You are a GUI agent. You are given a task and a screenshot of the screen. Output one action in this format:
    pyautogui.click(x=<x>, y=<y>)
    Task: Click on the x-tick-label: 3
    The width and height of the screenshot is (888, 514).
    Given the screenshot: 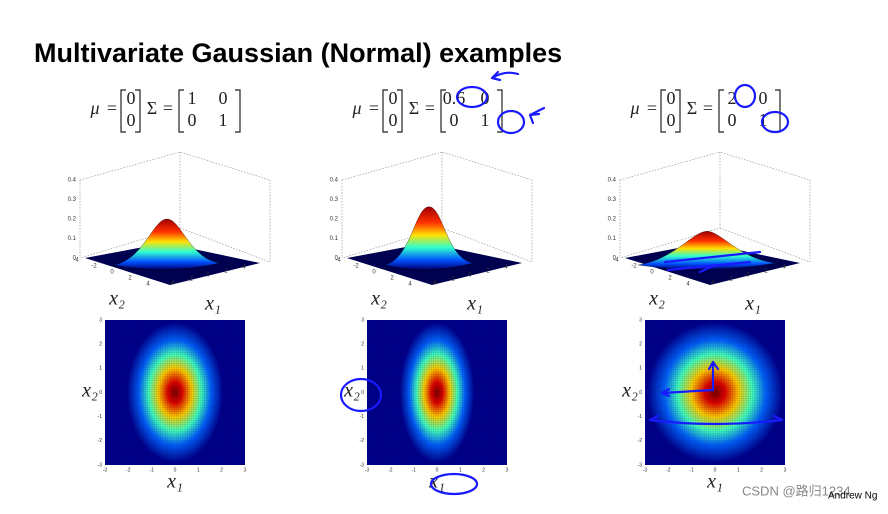 What is the action you would take?
    pyautogui.click(x=507, y=470)
    